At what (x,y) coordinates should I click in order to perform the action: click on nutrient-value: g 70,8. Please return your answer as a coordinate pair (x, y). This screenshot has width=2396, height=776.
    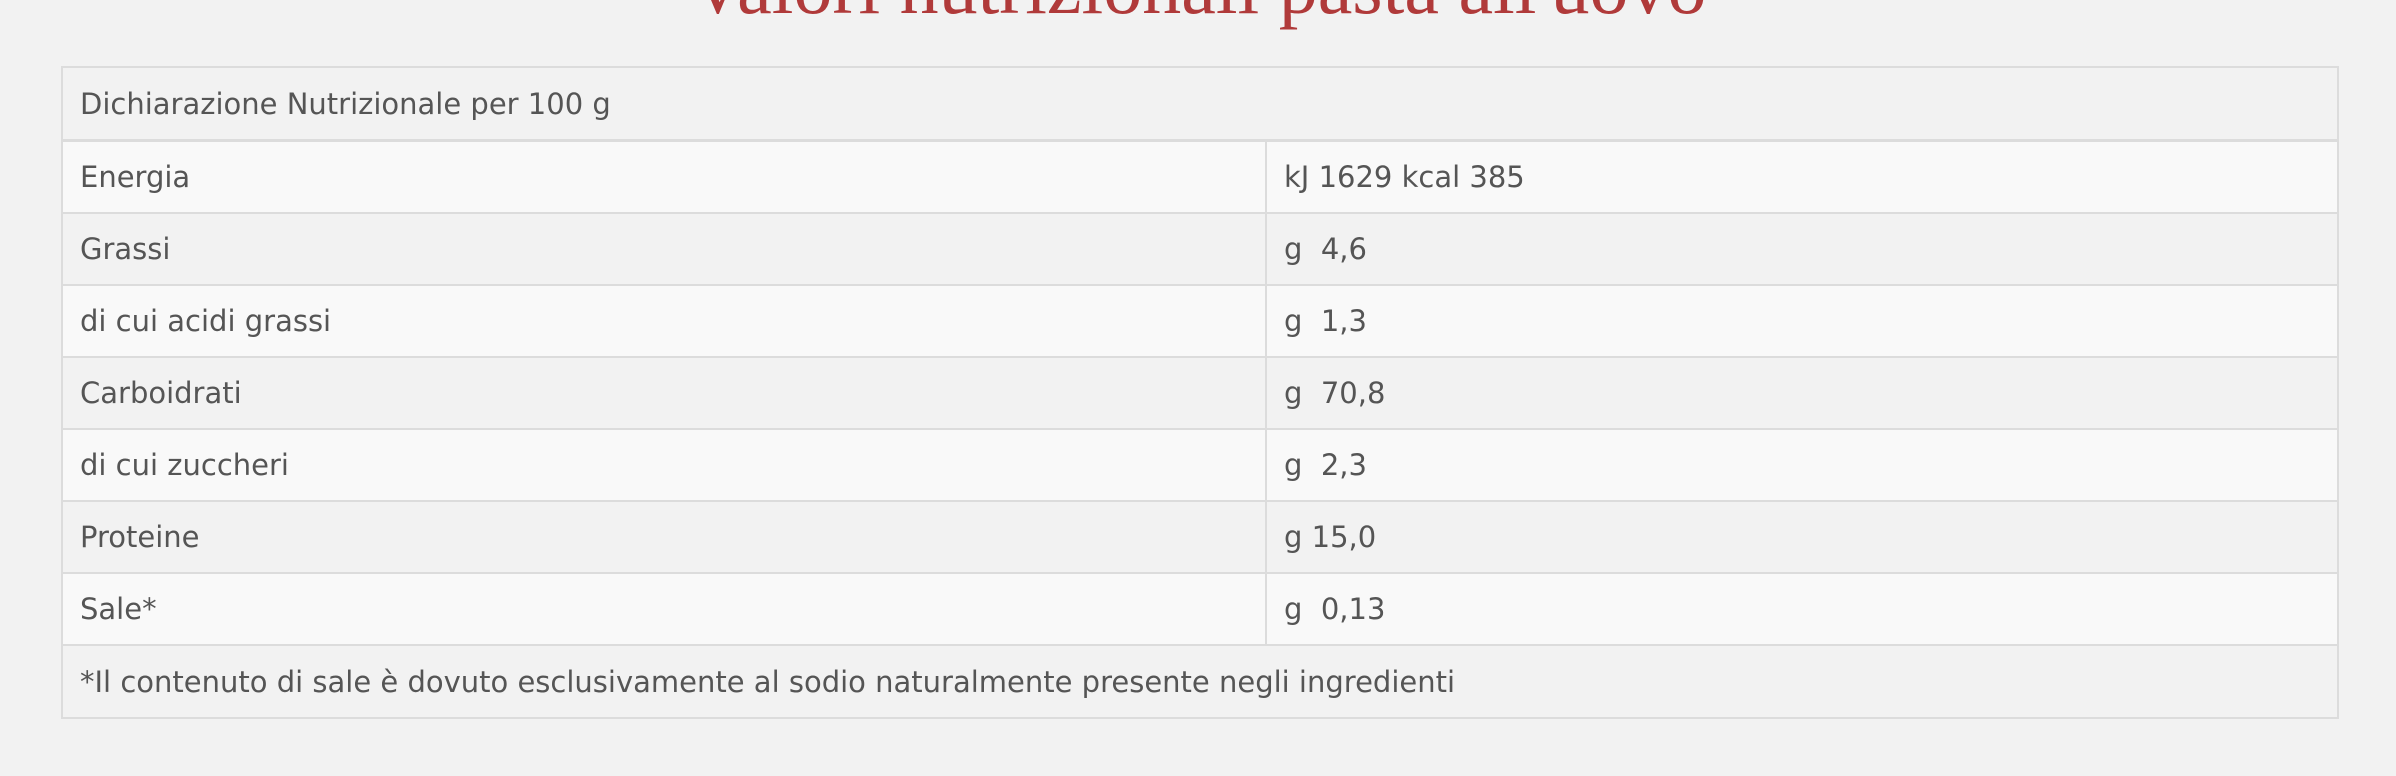
    Looking at the image, I should click on (1802, 393).